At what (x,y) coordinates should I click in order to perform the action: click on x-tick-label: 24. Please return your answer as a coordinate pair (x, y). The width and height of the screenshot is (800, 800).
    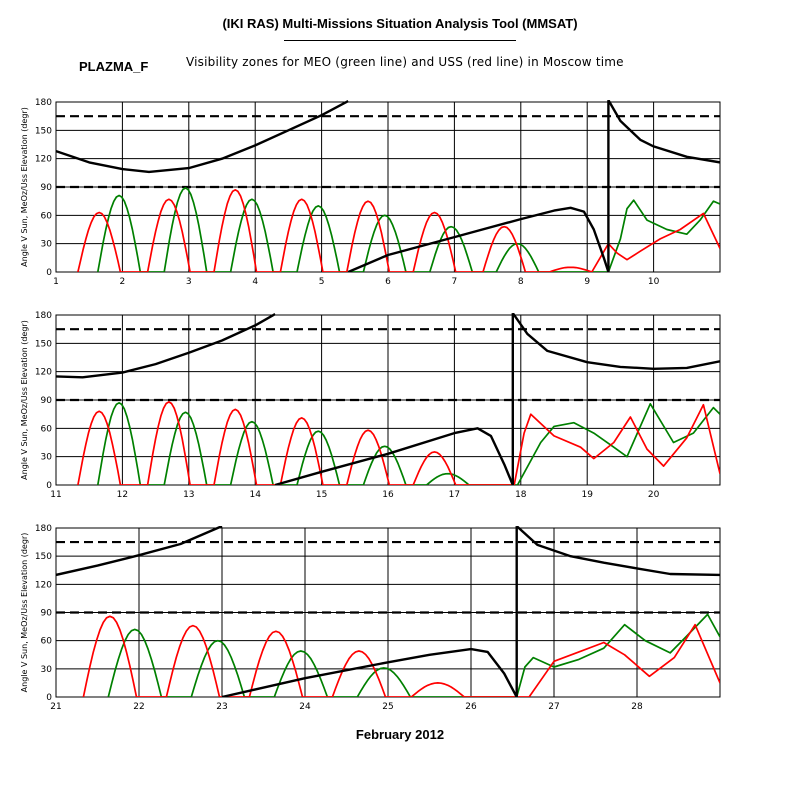
    Looking at the image, I should click on (305, 707).